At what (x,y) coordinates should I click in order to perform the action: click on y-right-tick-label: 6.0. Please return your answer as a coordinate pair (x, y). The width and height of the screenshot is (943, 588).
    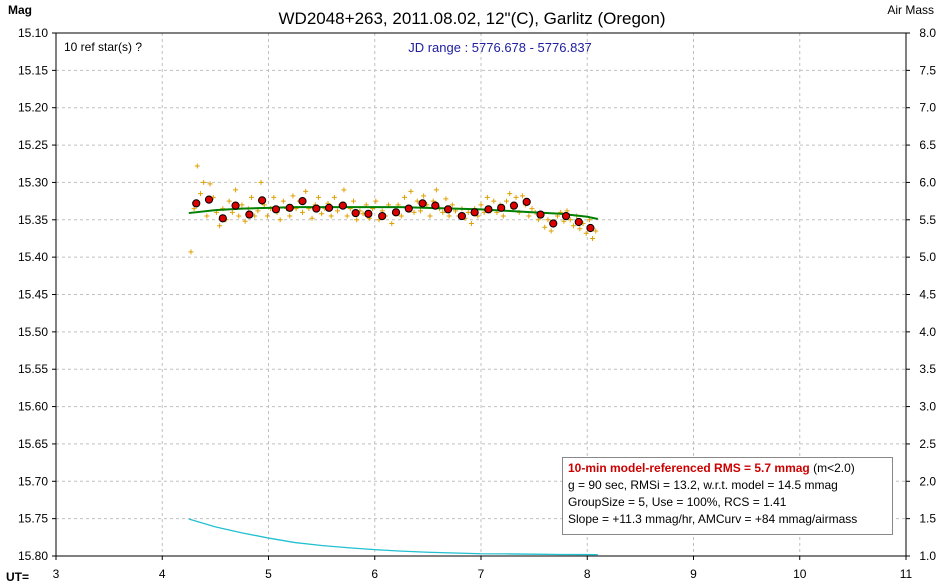
    Looking at the image, I should click on (927, 182).